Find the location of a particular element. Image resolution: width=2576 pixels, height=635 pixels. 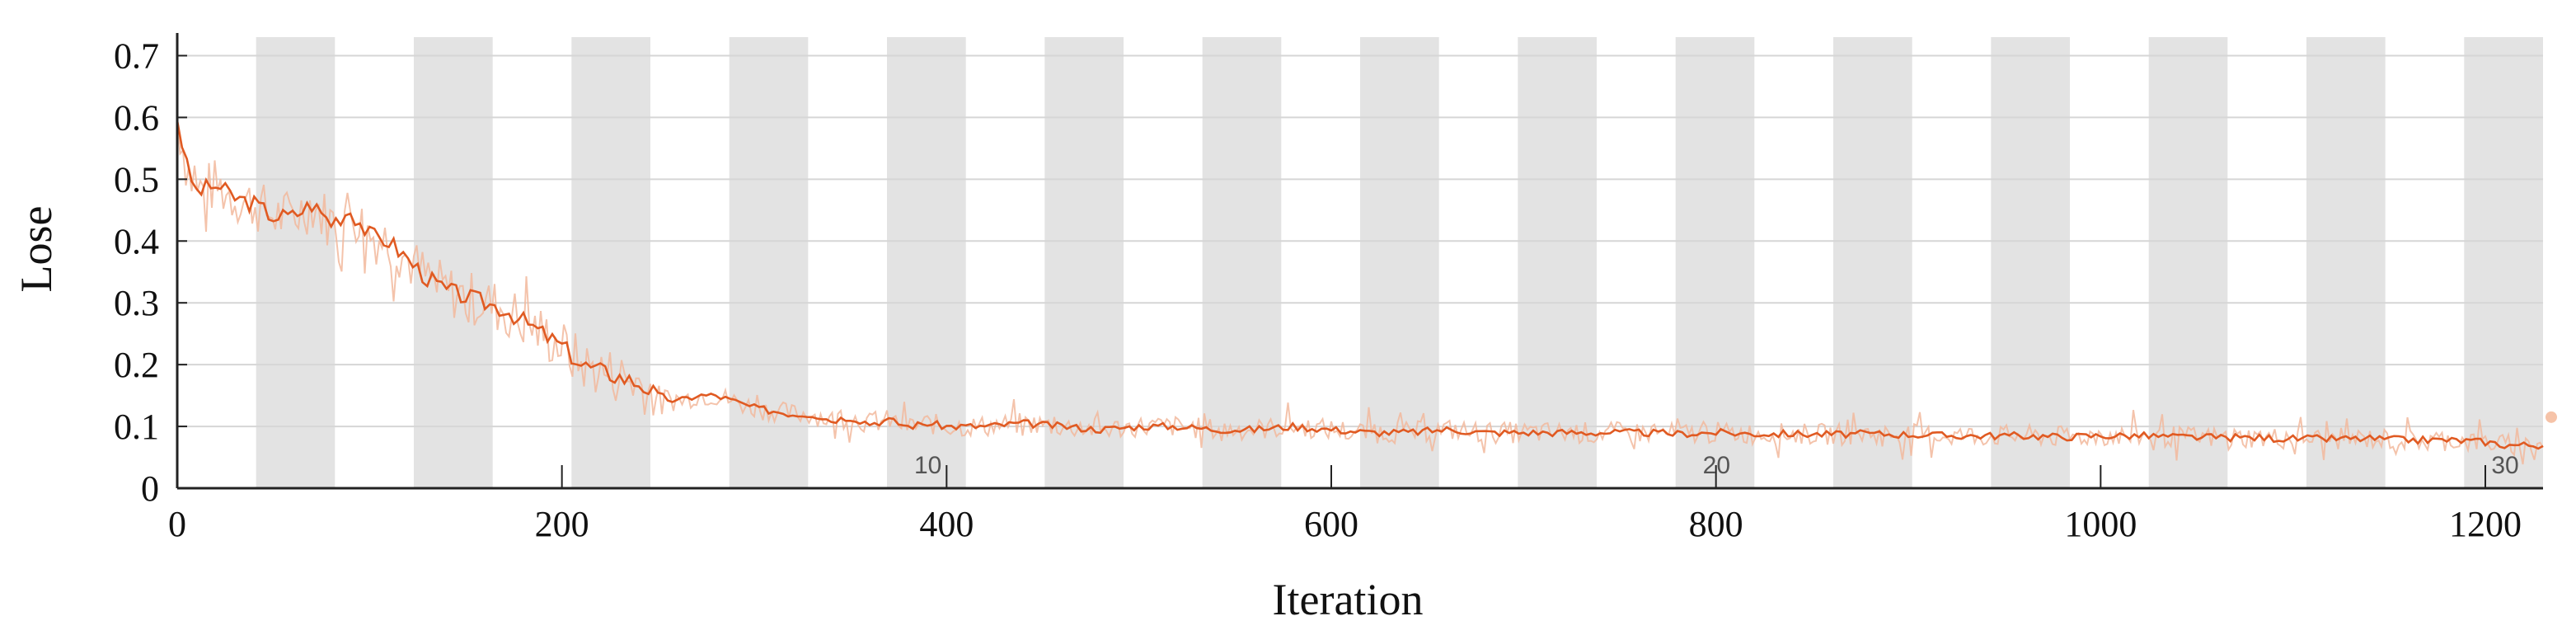

y-axis-title: Lose is located at coordinates (36, 249).